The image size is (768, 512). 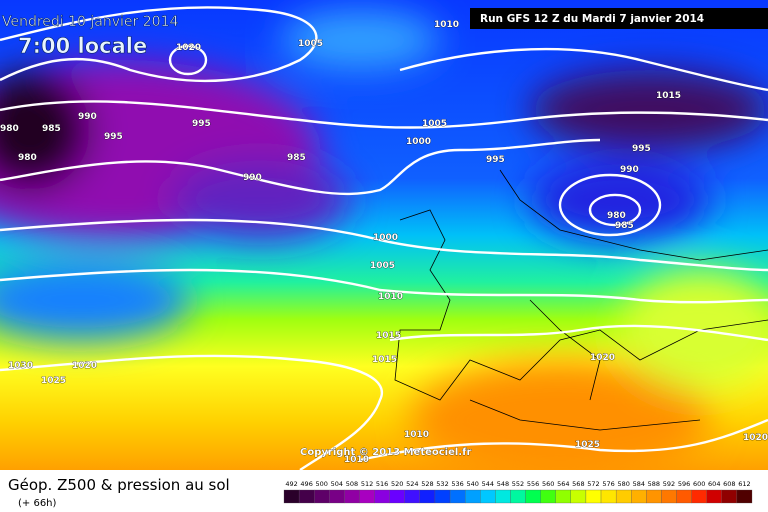 I want to click on legend-label: 548, so click(x=503, y=484).